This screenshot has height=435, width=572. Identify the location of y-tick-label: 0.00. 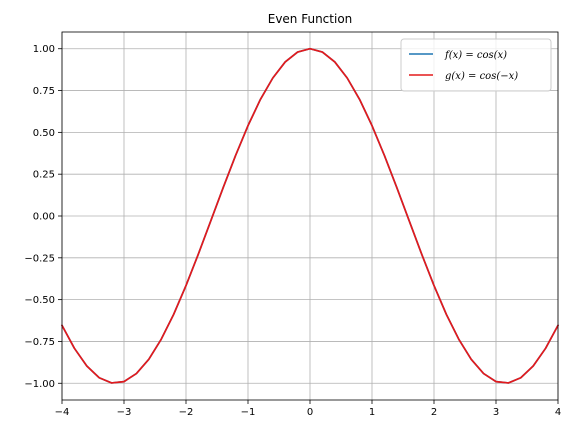
(44, 217).